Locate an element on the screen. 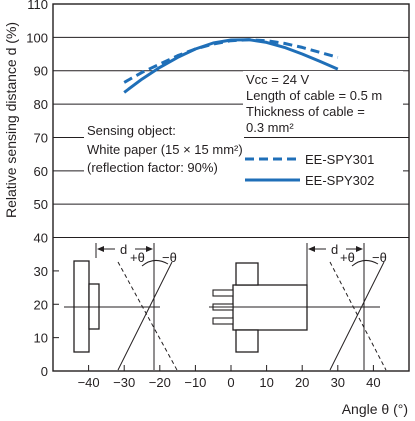 The width and height of the screenshot is (415, 421). diagram-d-left: d is located at coordinates (123, 249).